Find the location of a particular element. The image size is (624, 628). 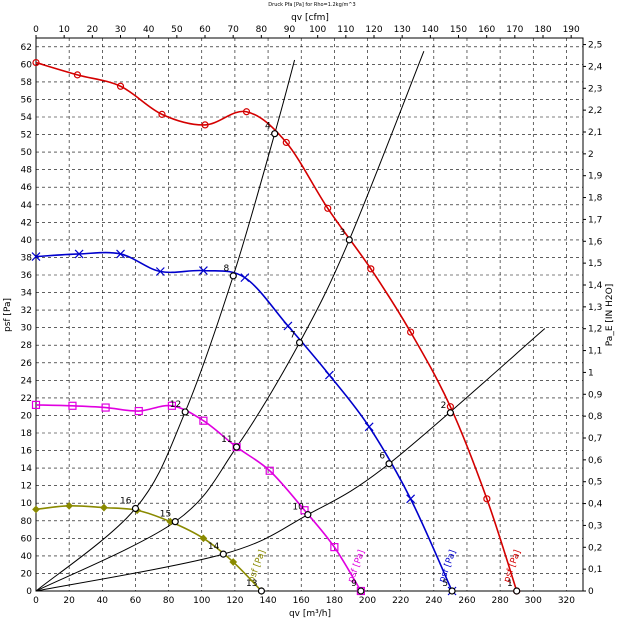

y2-tick-label: 0,6 is located at coordinates (595, 461).